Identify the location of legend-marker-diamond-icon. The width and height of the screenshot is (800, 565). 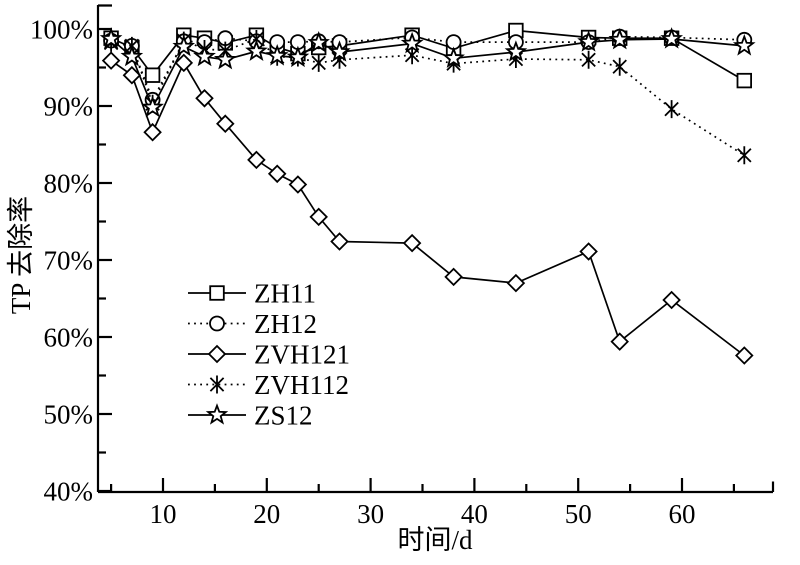
(217, 354).